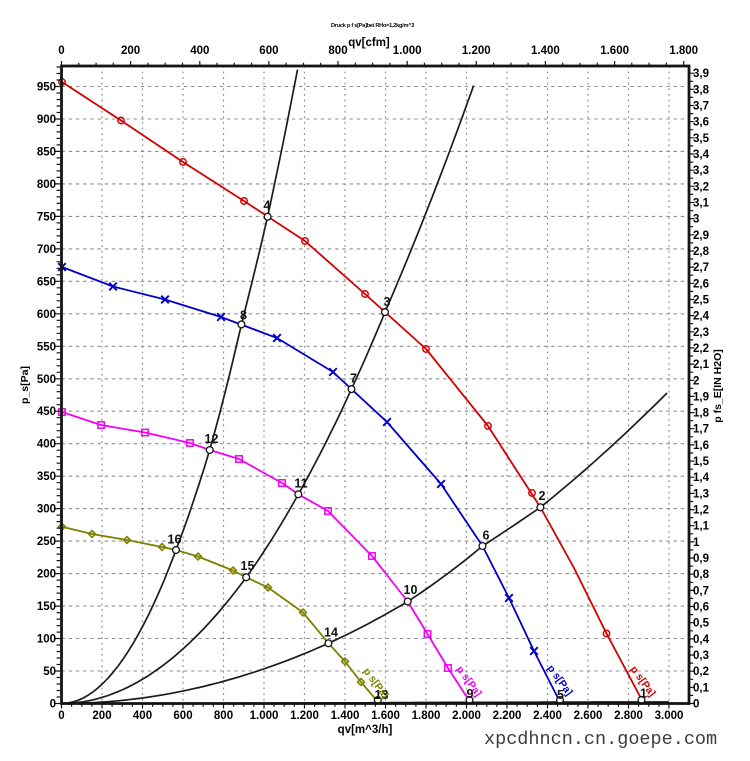  What do you see at coordinates (701, 672) in the screenshot?
I see `svg-text: 0,2` at bounding box center [701, 672].